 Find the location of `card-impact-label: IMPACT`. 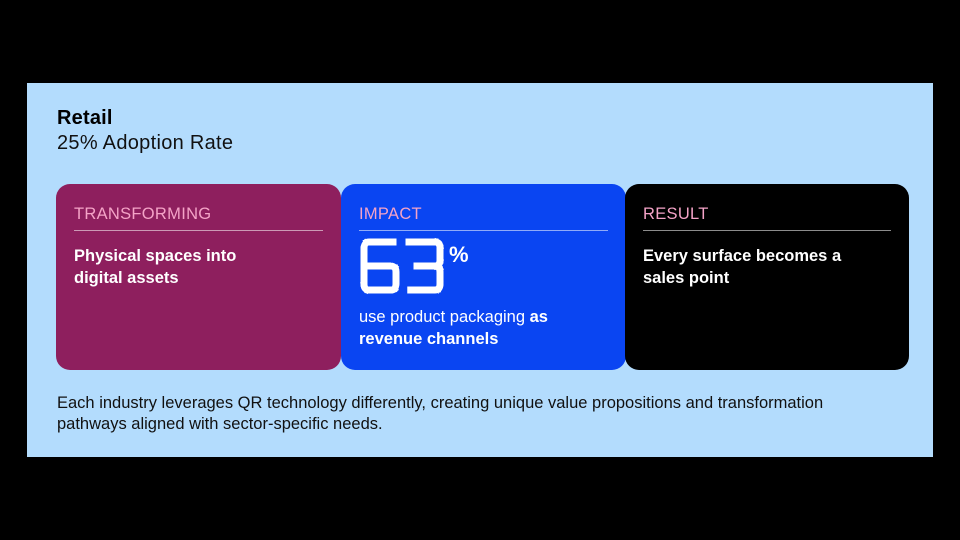

card-impact-label: IMPACT is located at coordinates (483, 218).